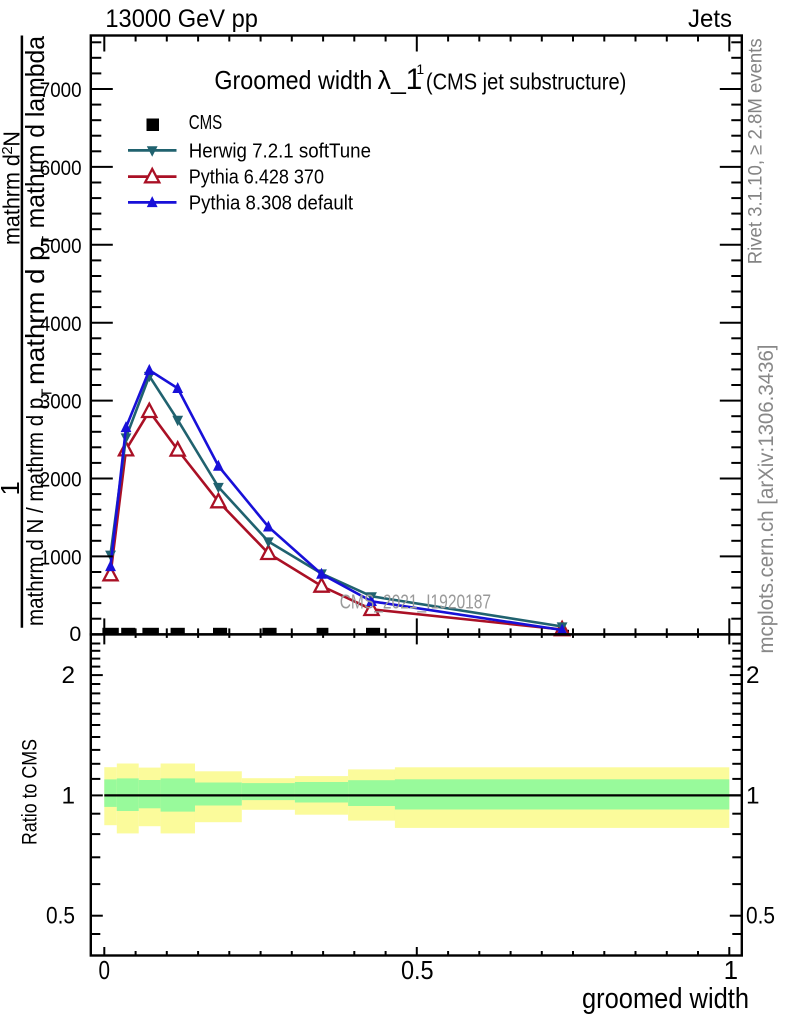  Describe the element at coordinates (35, 512) in the screenshot. I see `svg-text: mathrm d N / mathrm d p` at that location.